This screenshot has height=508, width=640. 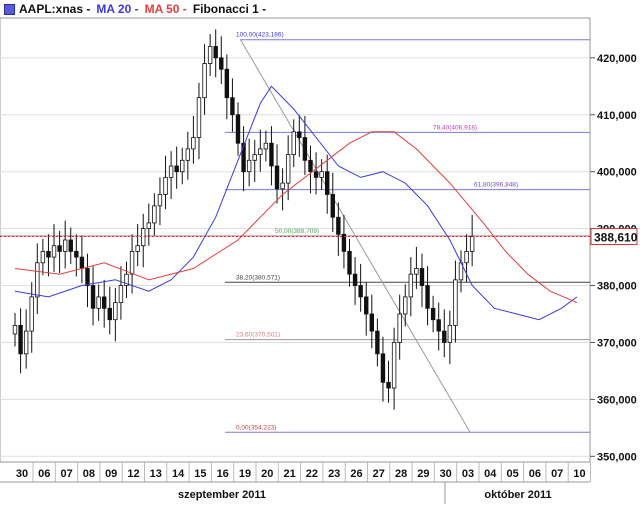 I want to click on x-tick-label: 13, so click(x=156, y=474).